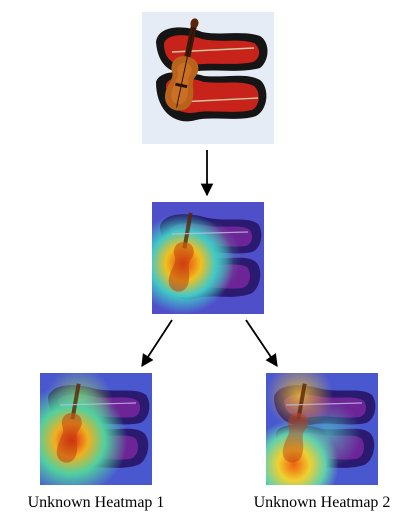  Describe the element at coordinates (96, 429) in the screenshot. I see `heatmap-bottom-left` at that location.